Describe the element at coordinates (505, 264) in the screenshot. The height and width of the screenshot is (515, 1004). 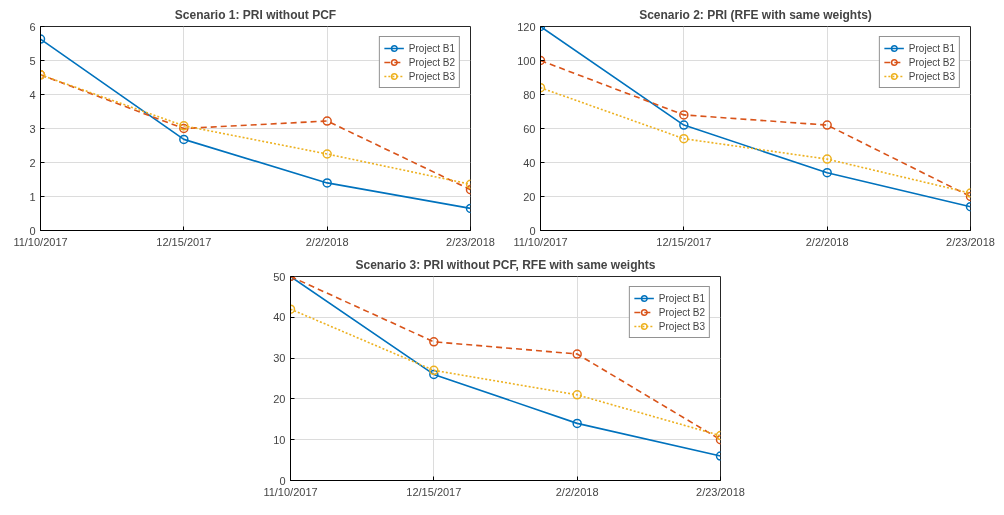
I see `chart-title: Scenario 3: PRI without PCF, RFE with same weights` at that location.